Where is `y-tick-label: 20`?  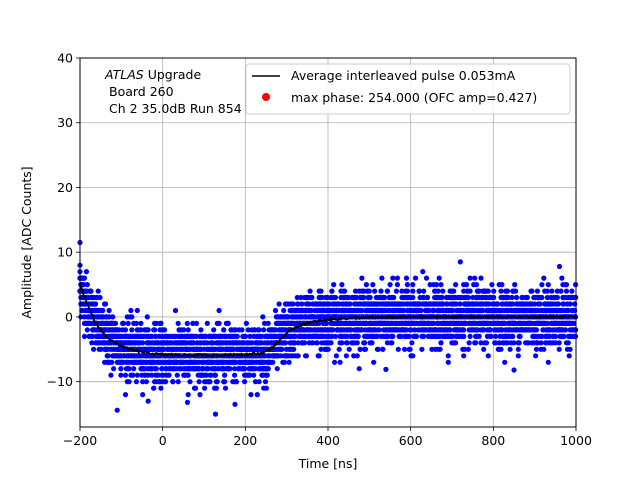 y-tick-label: 20 is located at coordinates (65, 187).